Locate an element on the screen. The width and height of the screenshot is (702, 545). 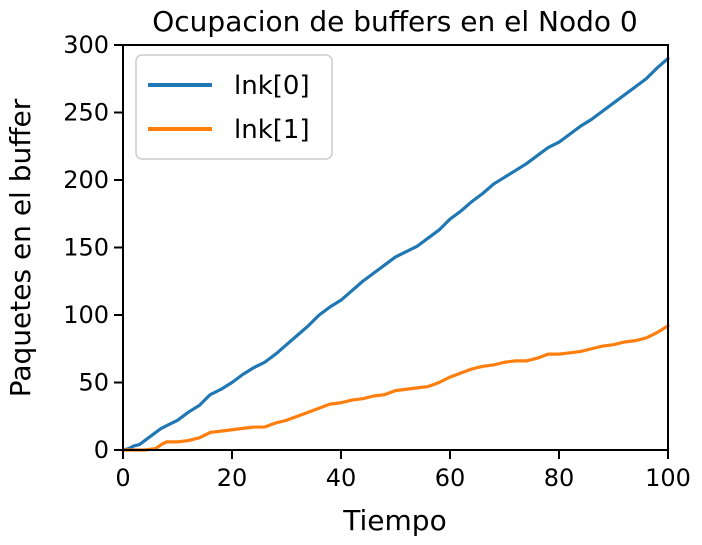
y-axis: 0 50 100 150 200 250 300 is located at coordinates (93, 247).